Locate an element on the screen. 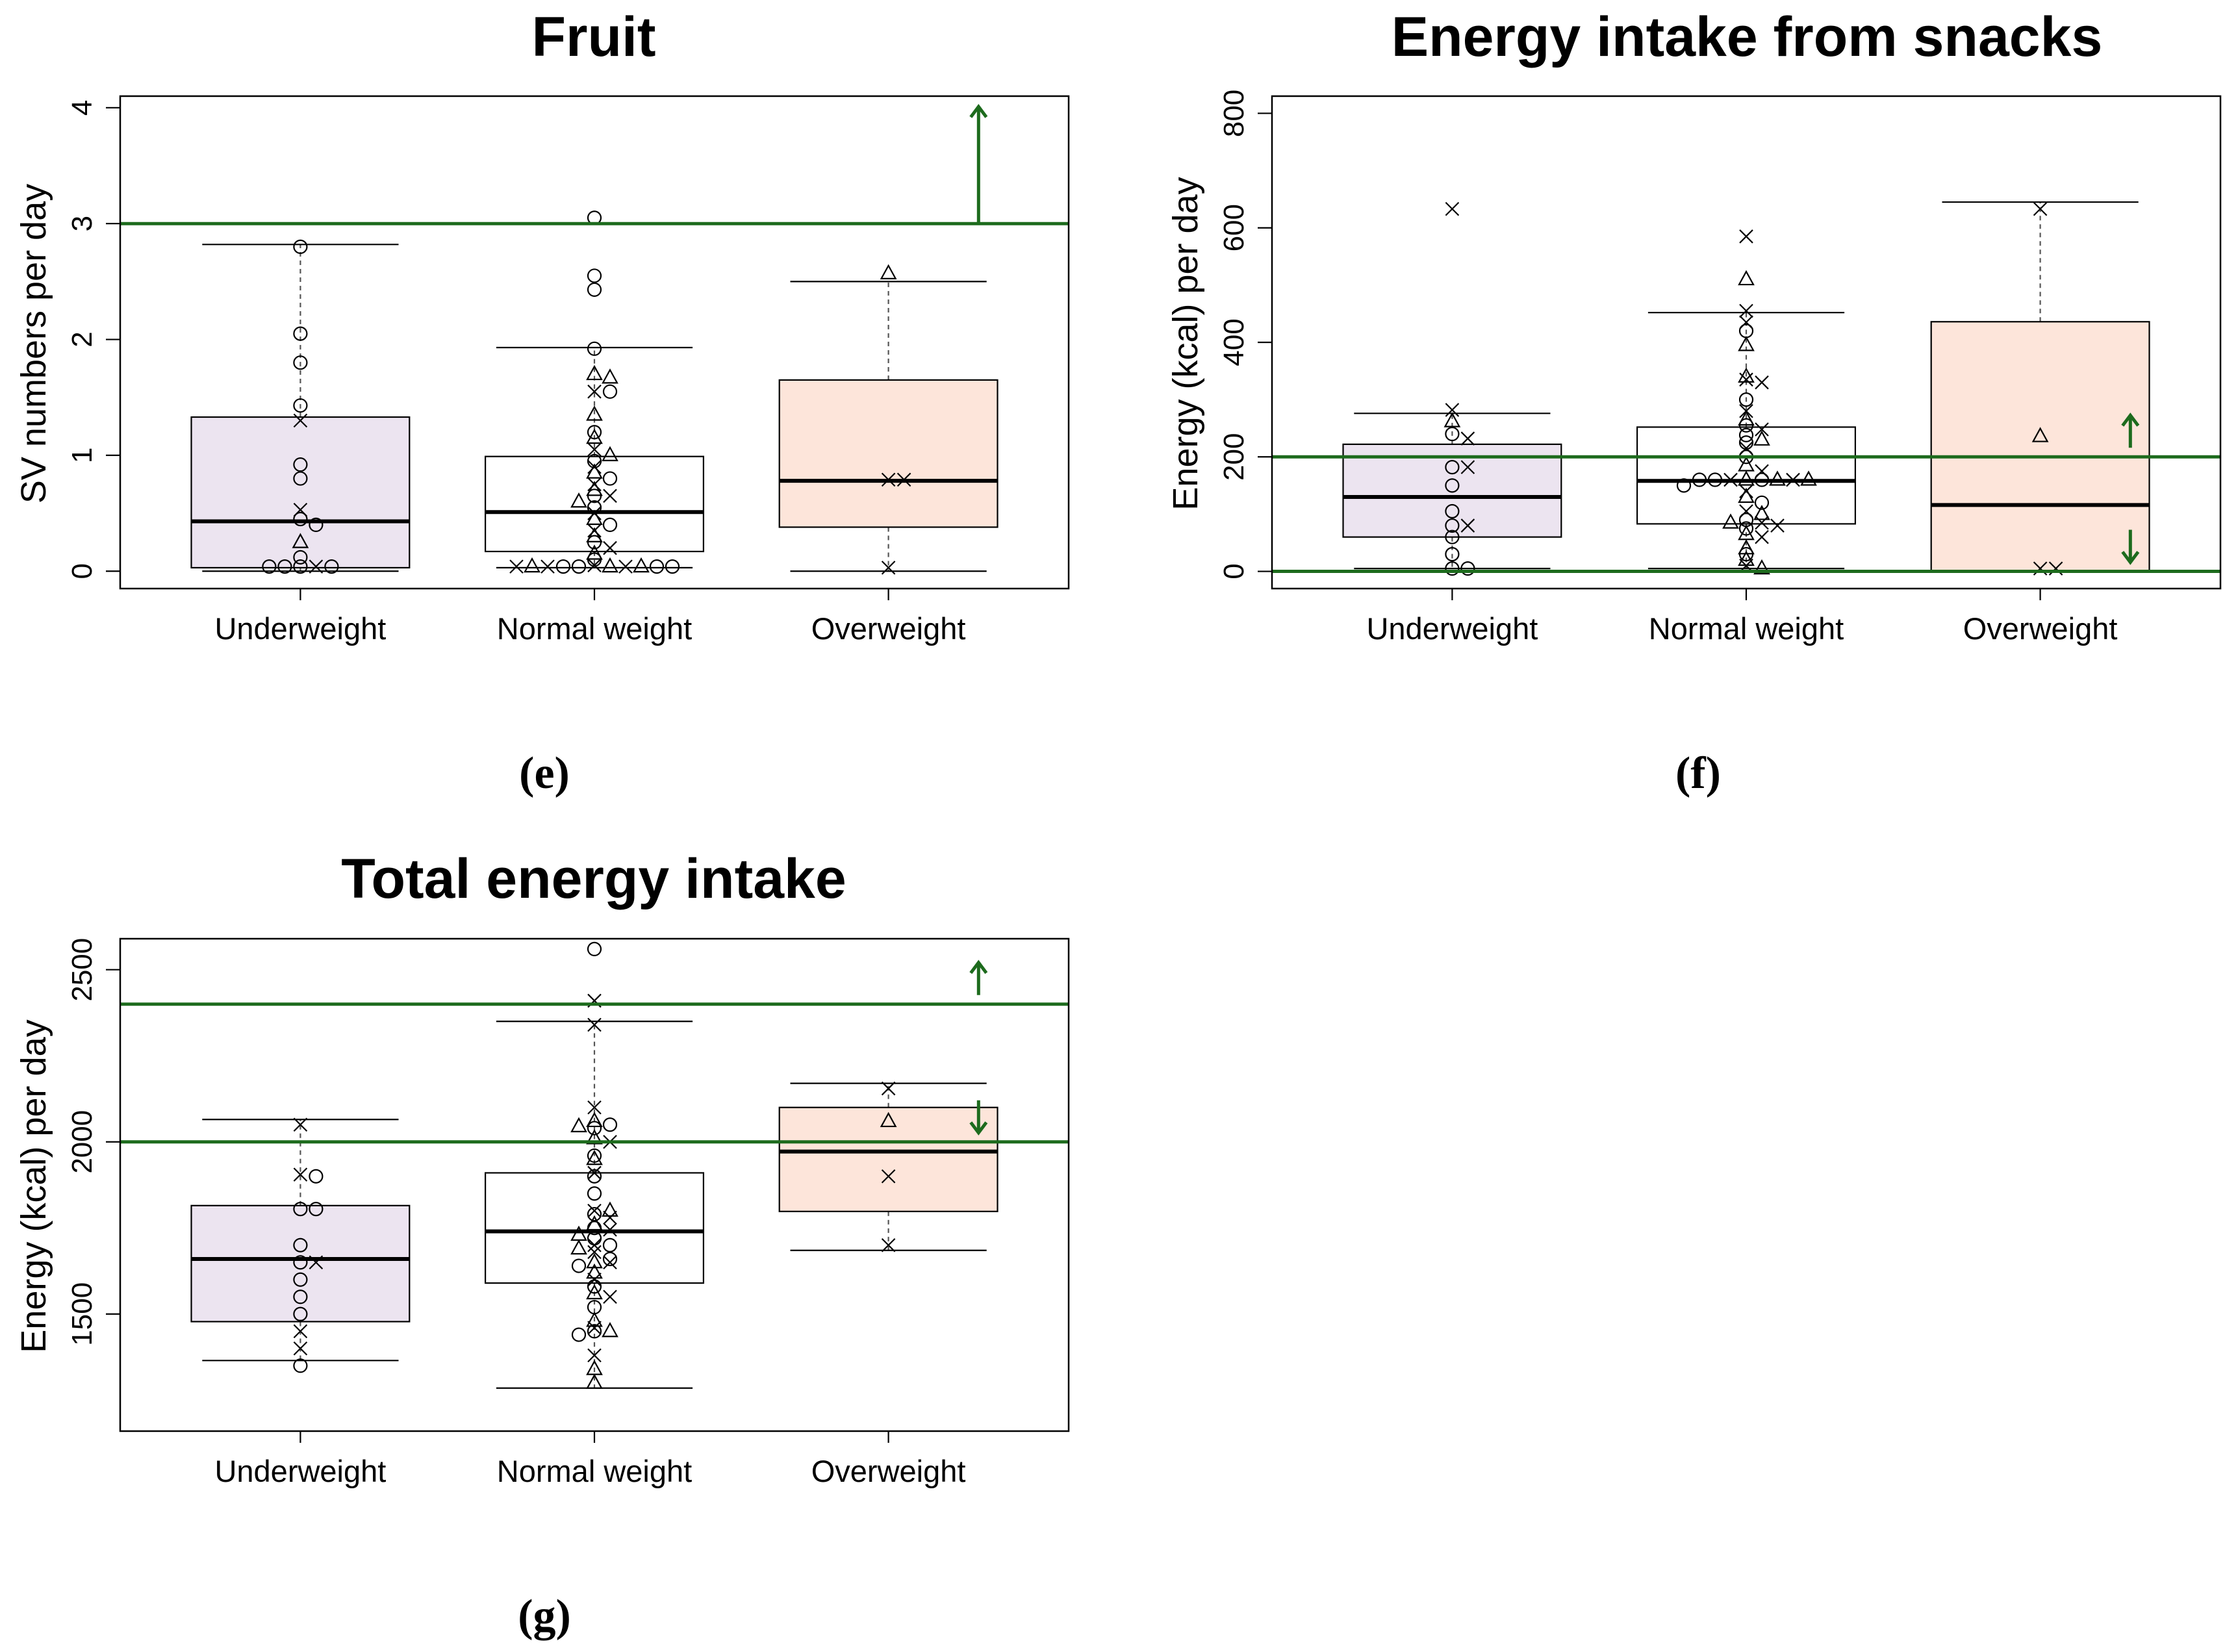 This screenshot has width=2238, height=1652. panel-label: (e) is located at coordinates (544, 773).